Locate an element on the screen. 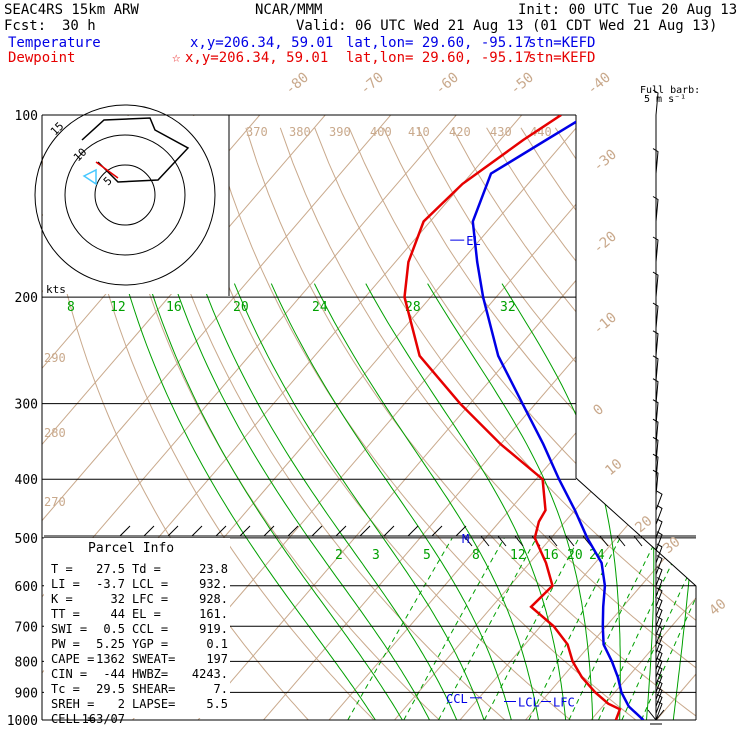 The width and height of the screenshot is (740, 740). parcel-row-value: 2 is located at coordinates (121, 704).